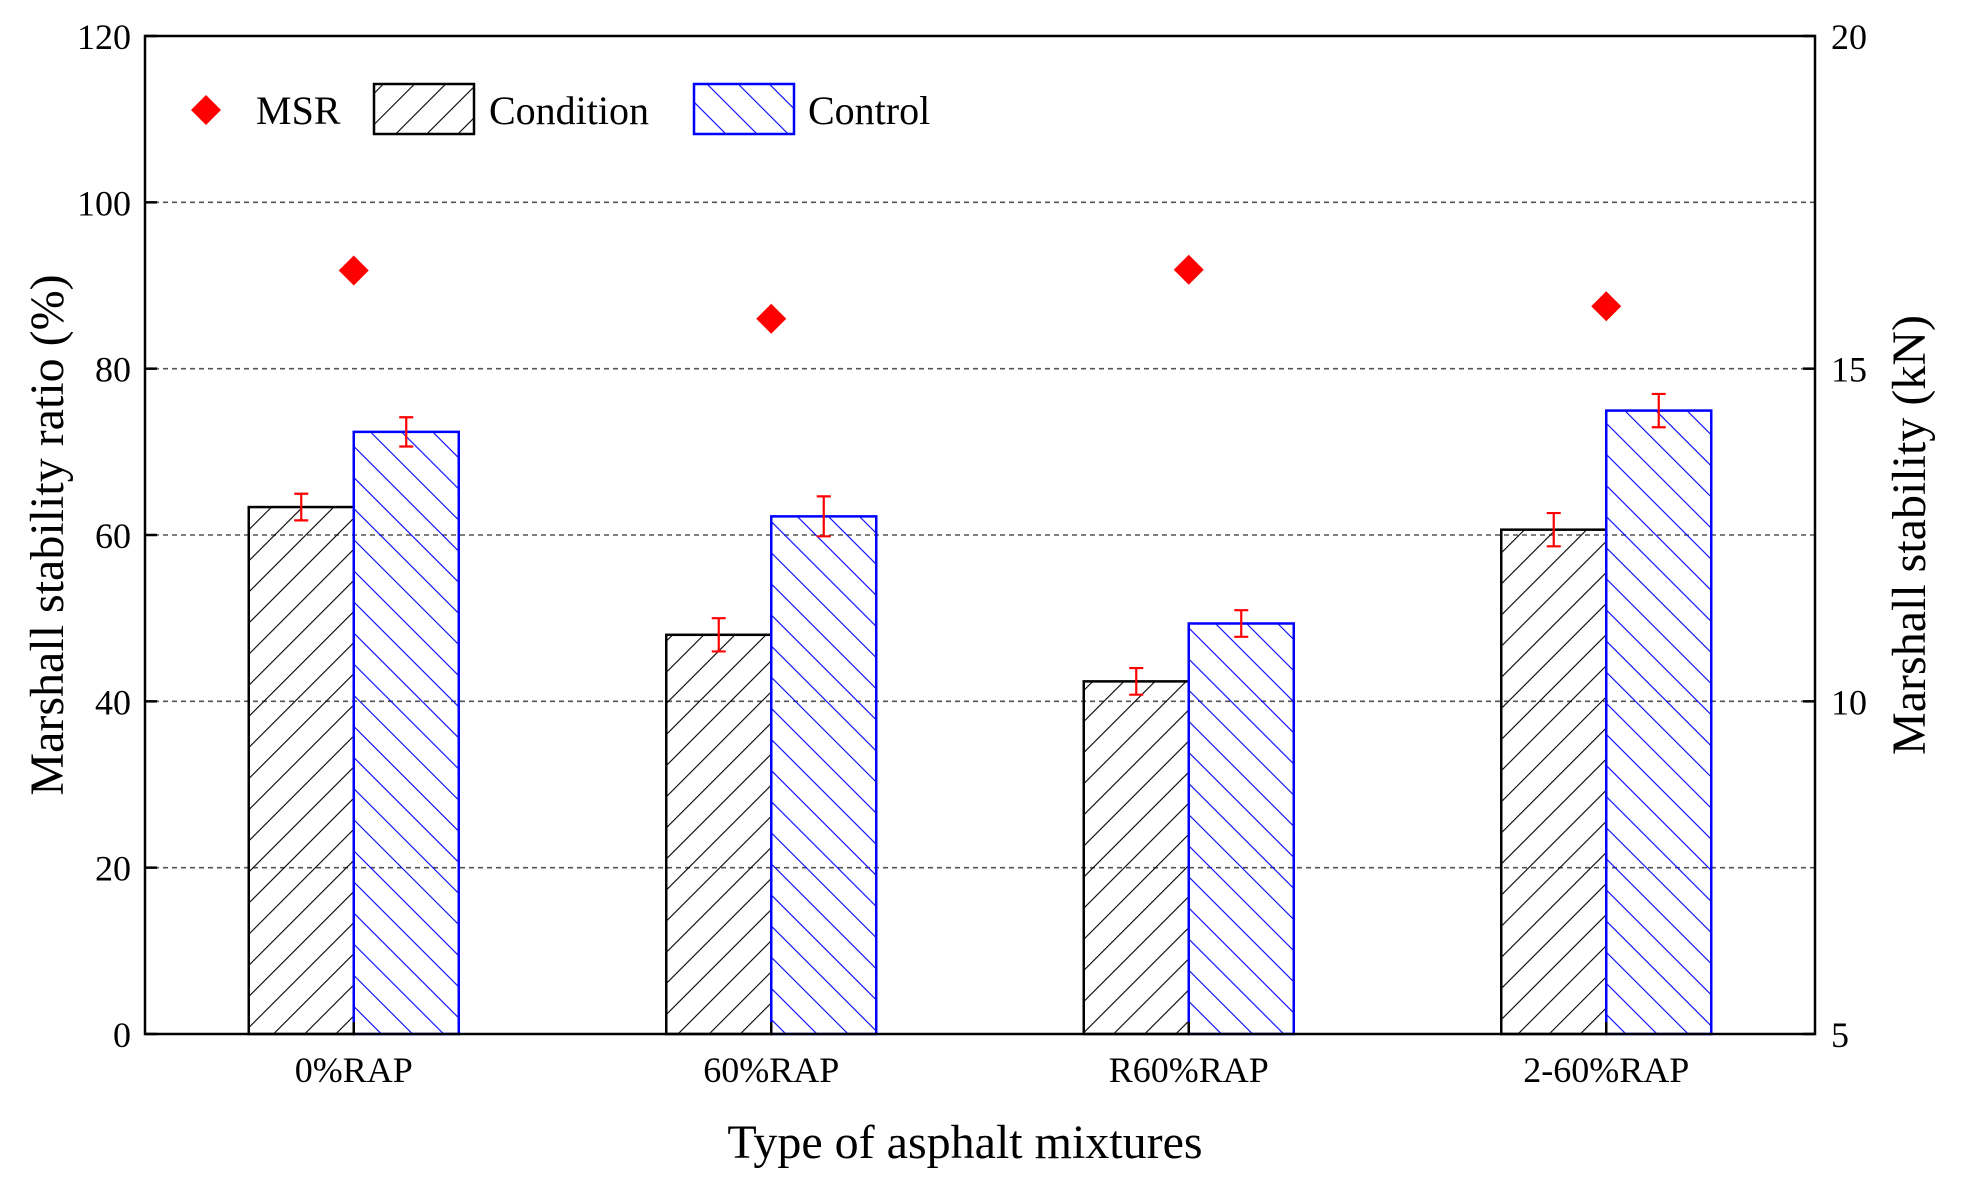 The width and height of the screenshot is (1963, 1201). What do you see at coordinates (122, 1035) in the screenshot?
I see `y-left-tick-label: 0` at bounding box center [122, 1035].